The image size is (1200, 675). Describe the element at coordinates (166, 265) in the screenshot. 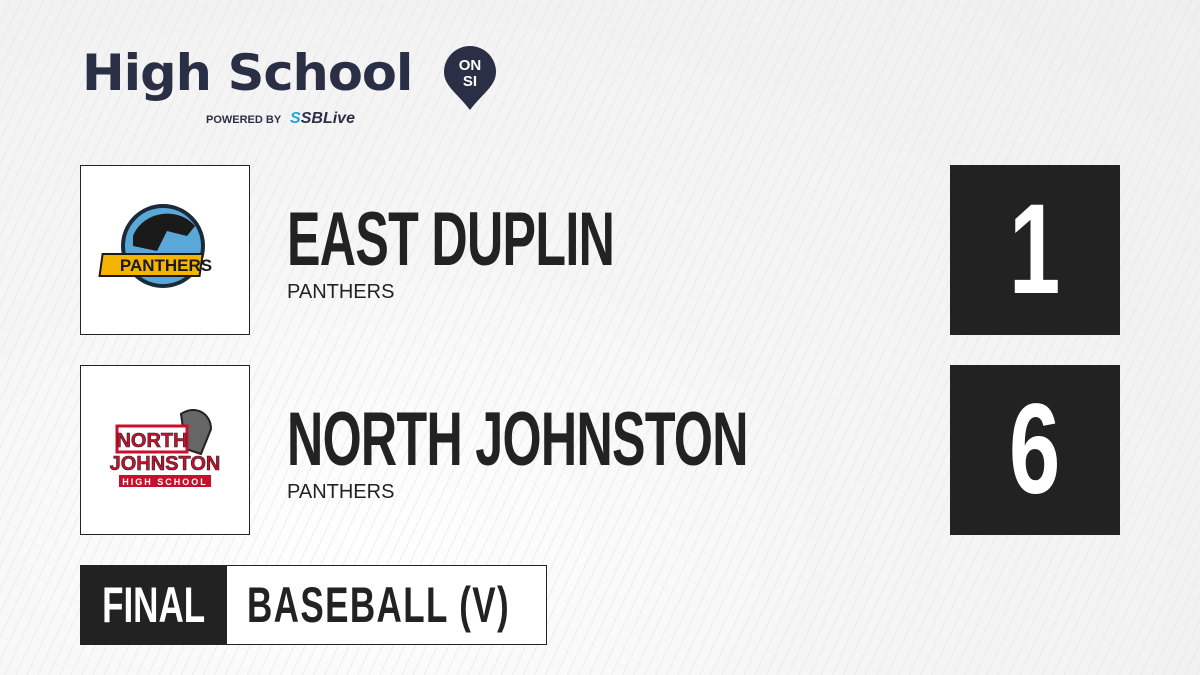

I see `svg-text: PANTHERS` at that location.